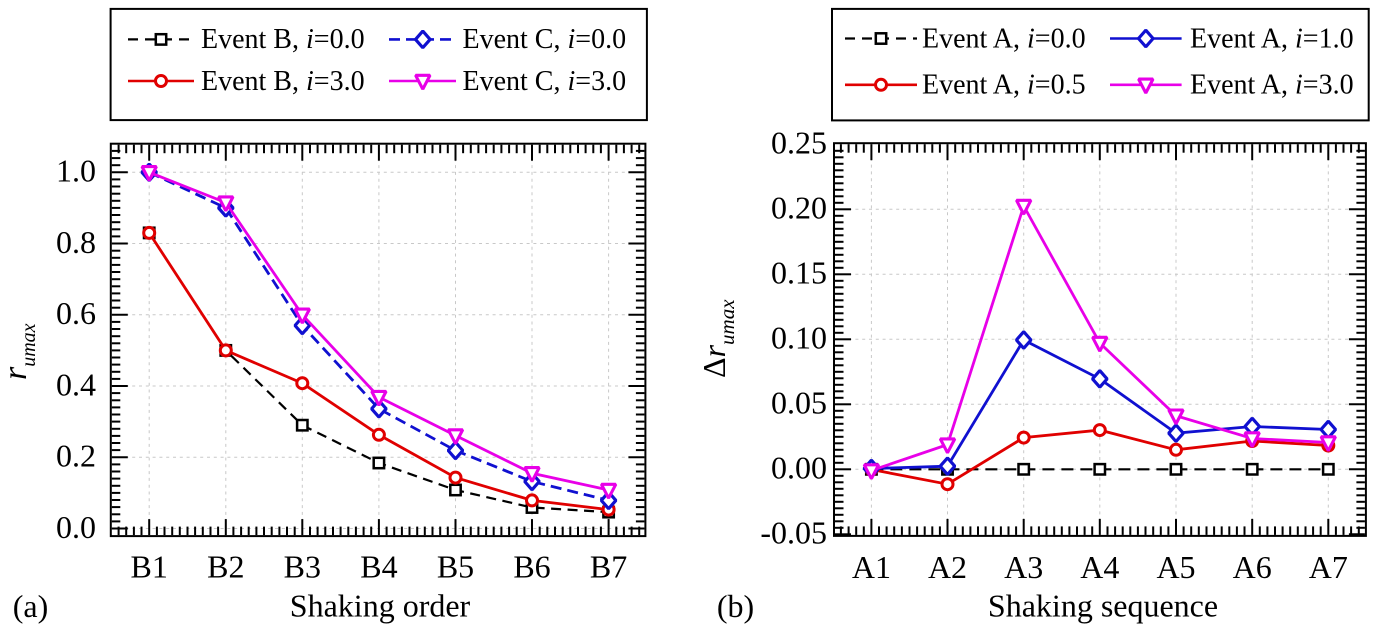  What do you see at coordinates (1004, 38) in the screenshot?
I see `svg-text: Event A, i=0.0` at bounding box center [1004, 38].